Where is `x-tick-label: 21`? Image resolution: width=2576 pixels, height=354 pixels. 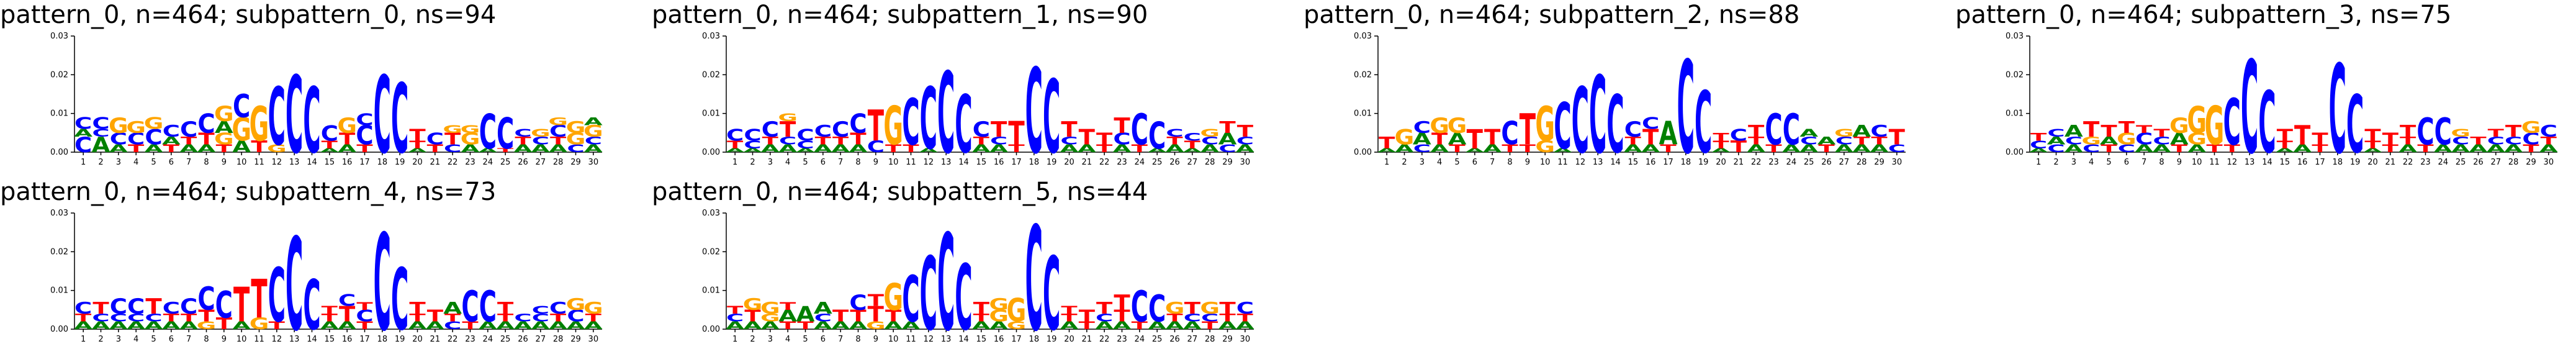 x-tick-label: 21 is located at coordinates (2390, 162).